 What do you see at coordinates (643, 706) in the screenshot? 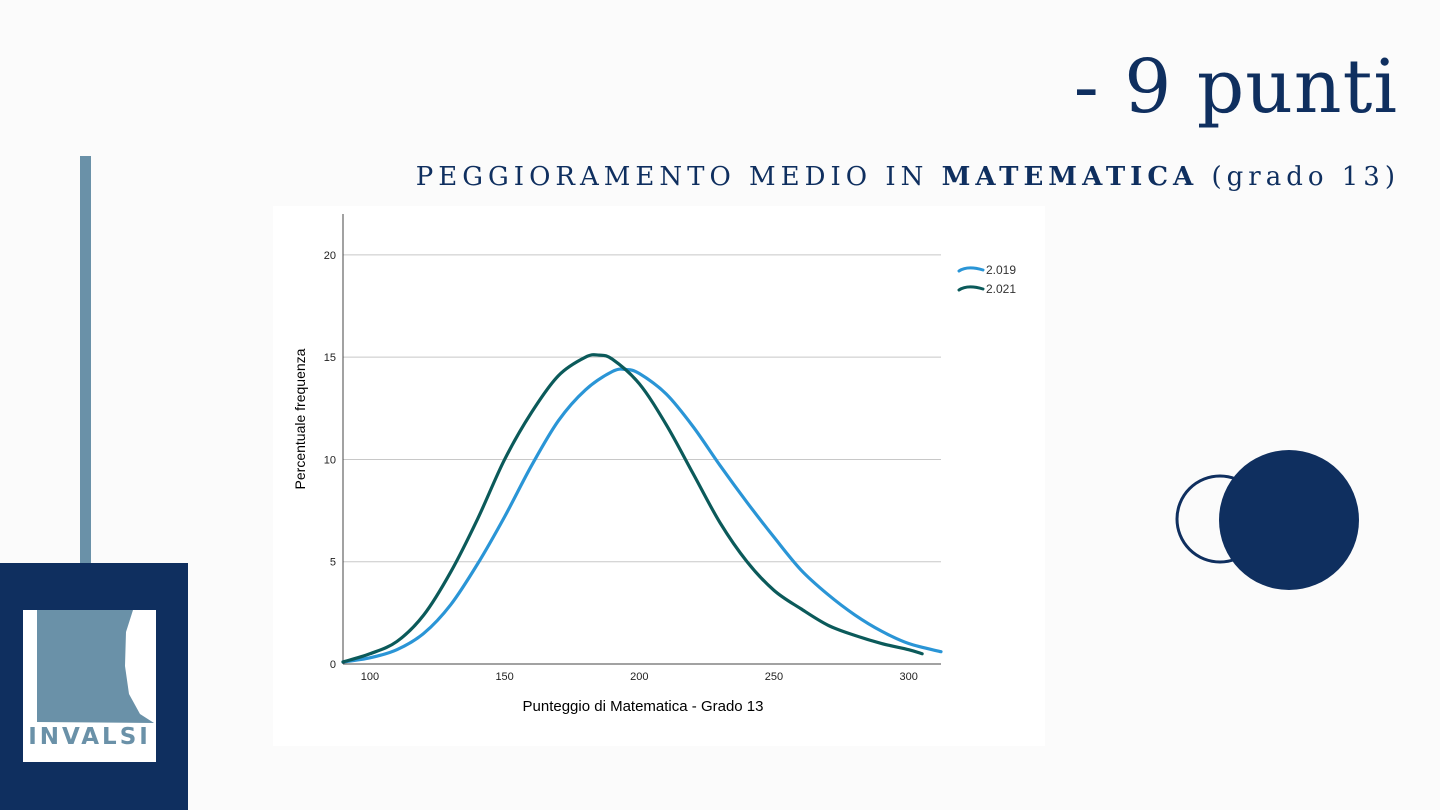
I see `x-axis-label: Punteggio di Matematica - Grado 13` at bounding box center [643, 706].